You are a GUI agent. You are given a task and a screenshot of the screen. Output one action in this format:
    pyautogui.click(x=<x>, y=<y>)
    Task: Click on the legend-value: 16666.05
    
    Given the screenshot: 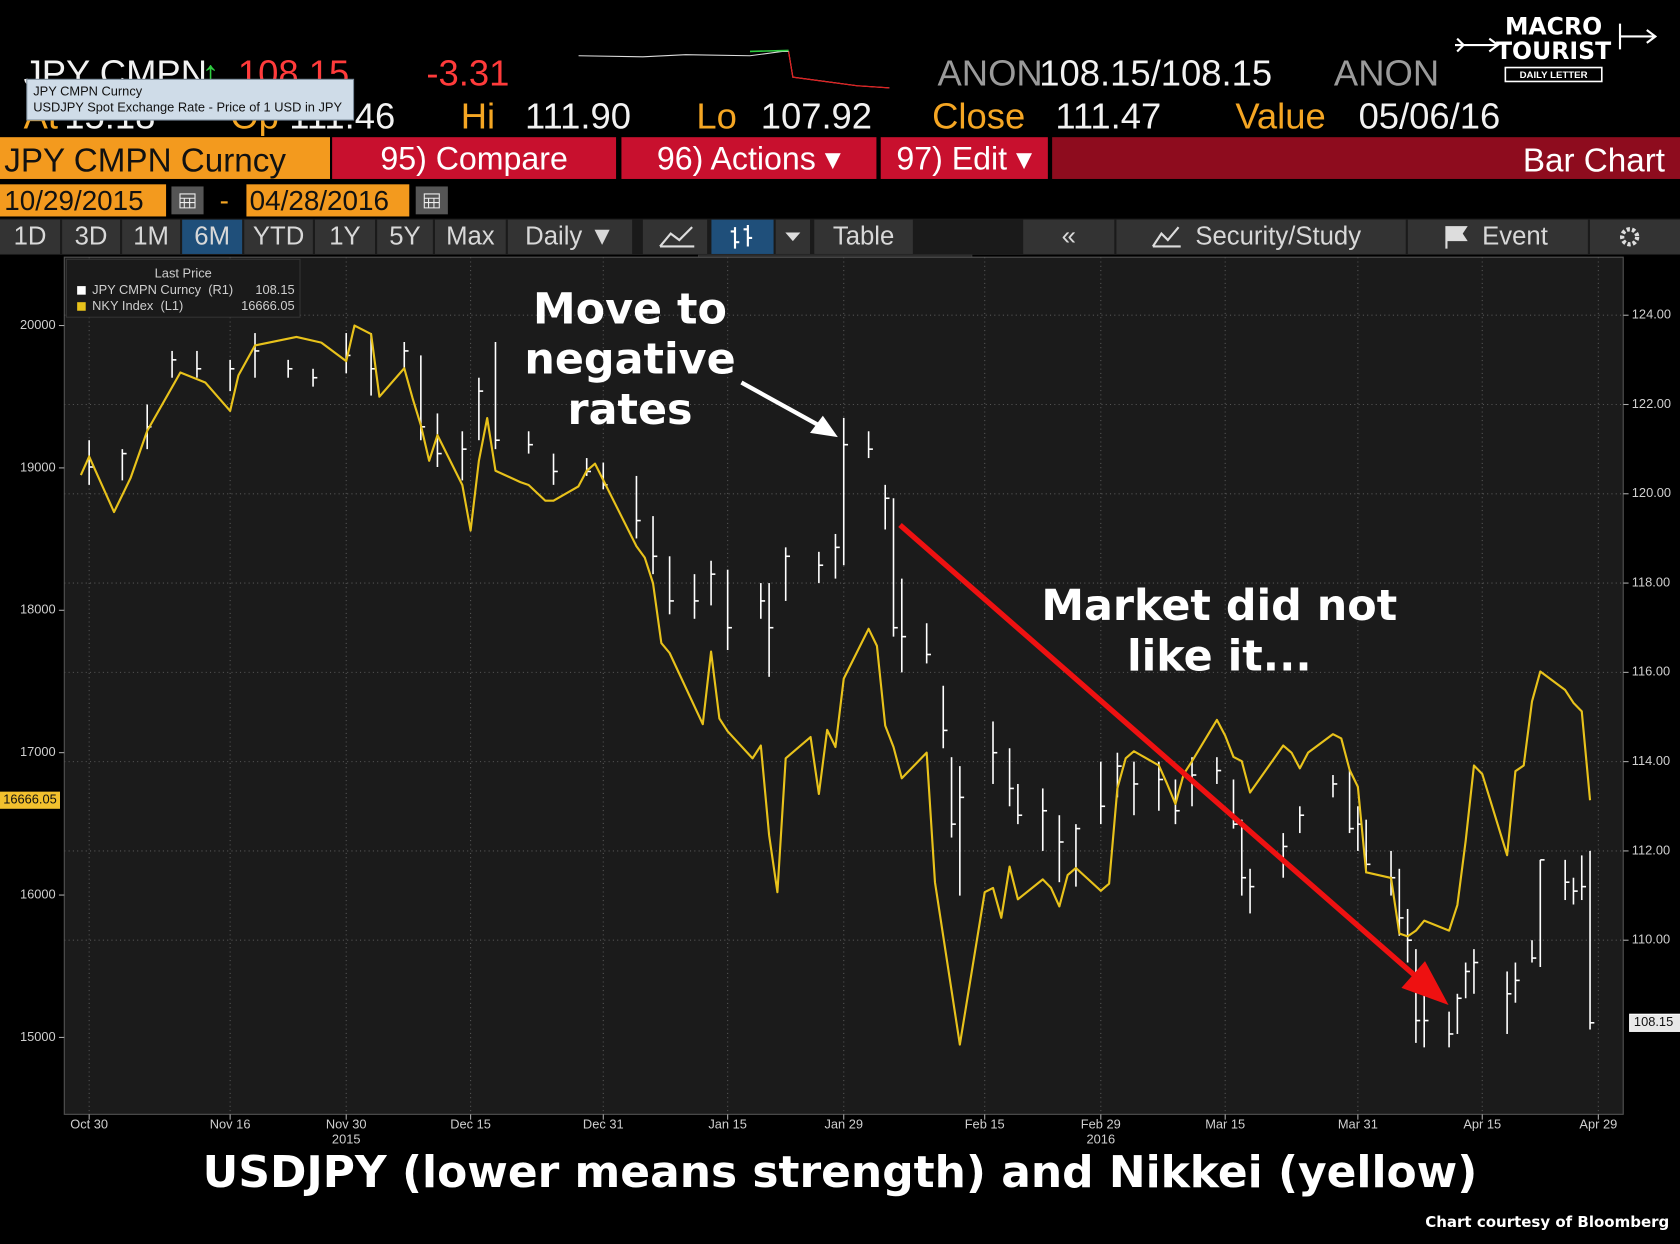 What is the action you would take?
    pyautogui.click(x=268, y=305)
    